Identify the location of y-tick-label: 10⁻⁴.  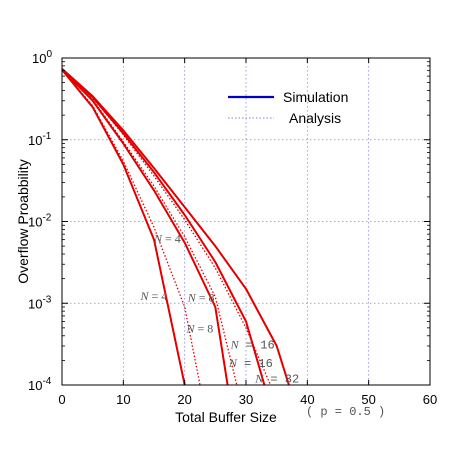
(40, 384).